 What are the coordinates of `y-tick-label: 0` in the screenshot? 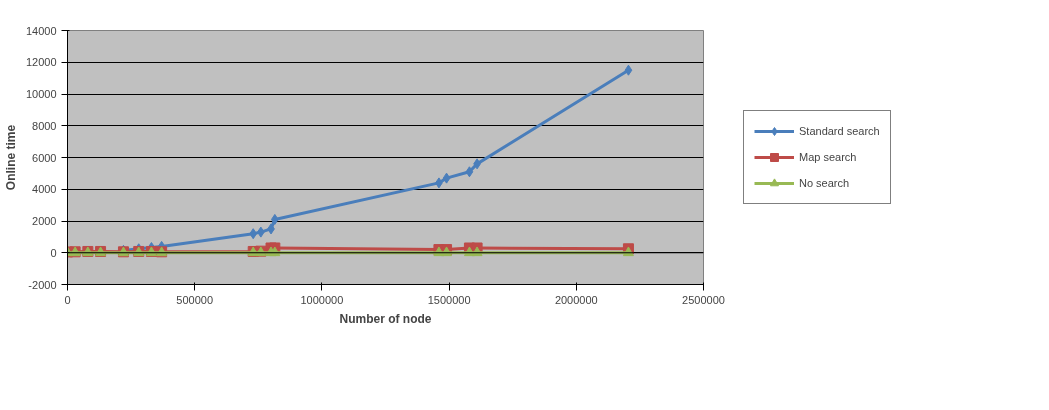 It's located at (53, 252).